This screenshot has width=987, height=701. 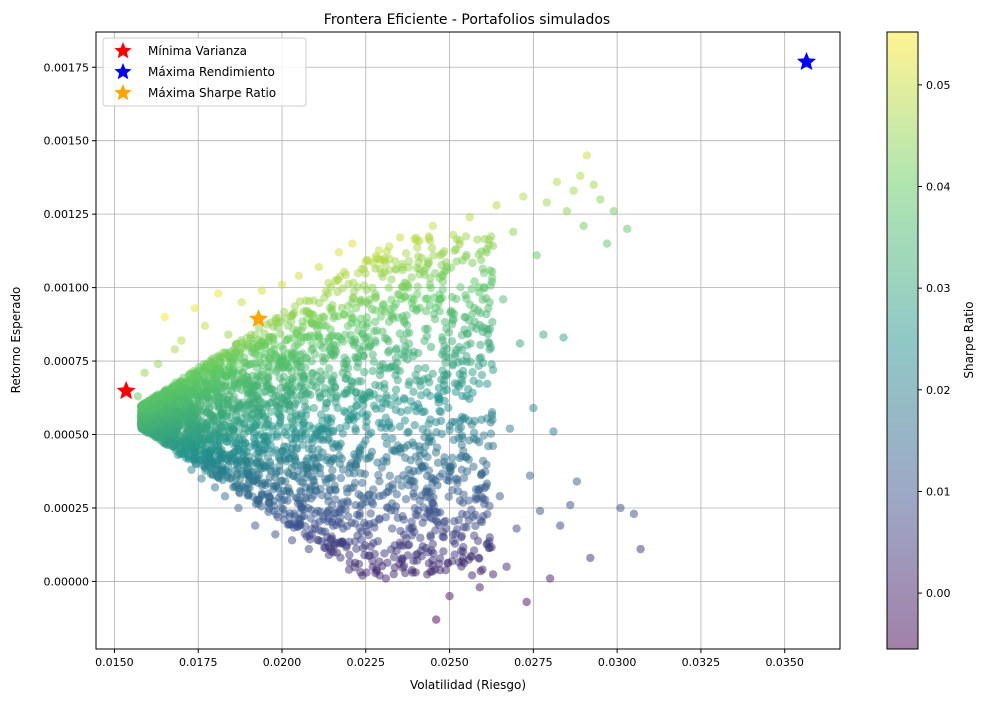 What do you see at coordinates (212, 93) in the screenshot?
I see `legend-label: Máxima Sharpe Ratio` at bounding box center [212, 93].